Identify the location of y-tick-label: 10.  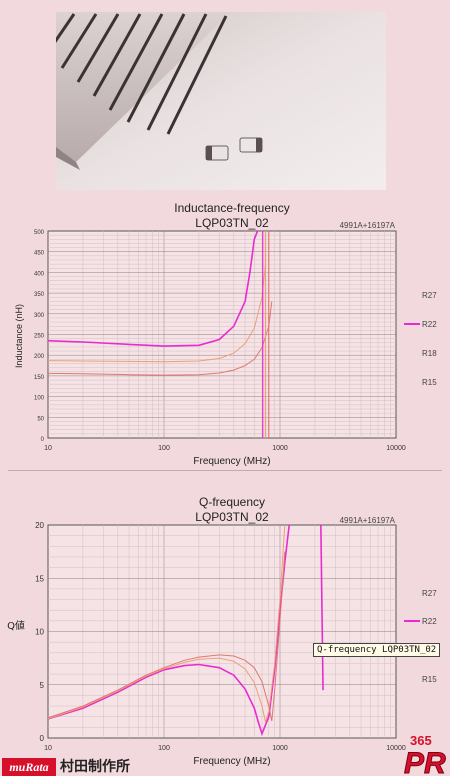
(39, 632).